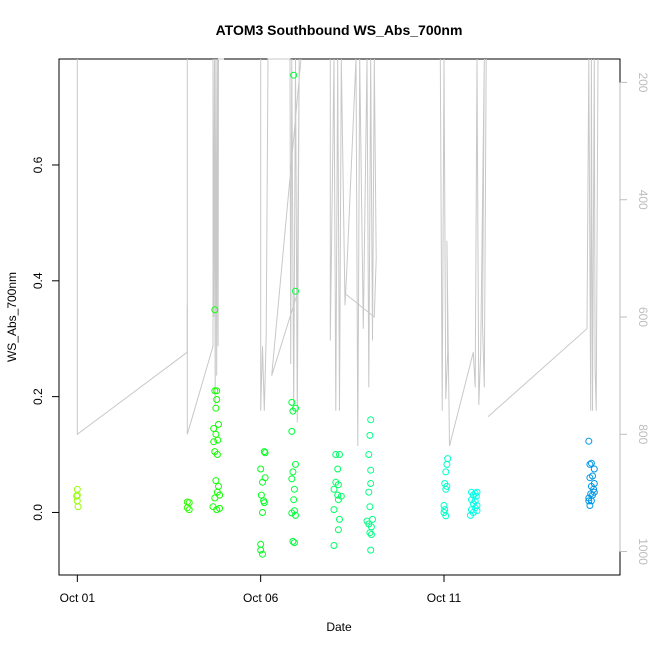  What do you see at coordinates (444, 598) in the screenshot?
I see `x-tick-label: Oct 11` at bounding box center [444, 598].